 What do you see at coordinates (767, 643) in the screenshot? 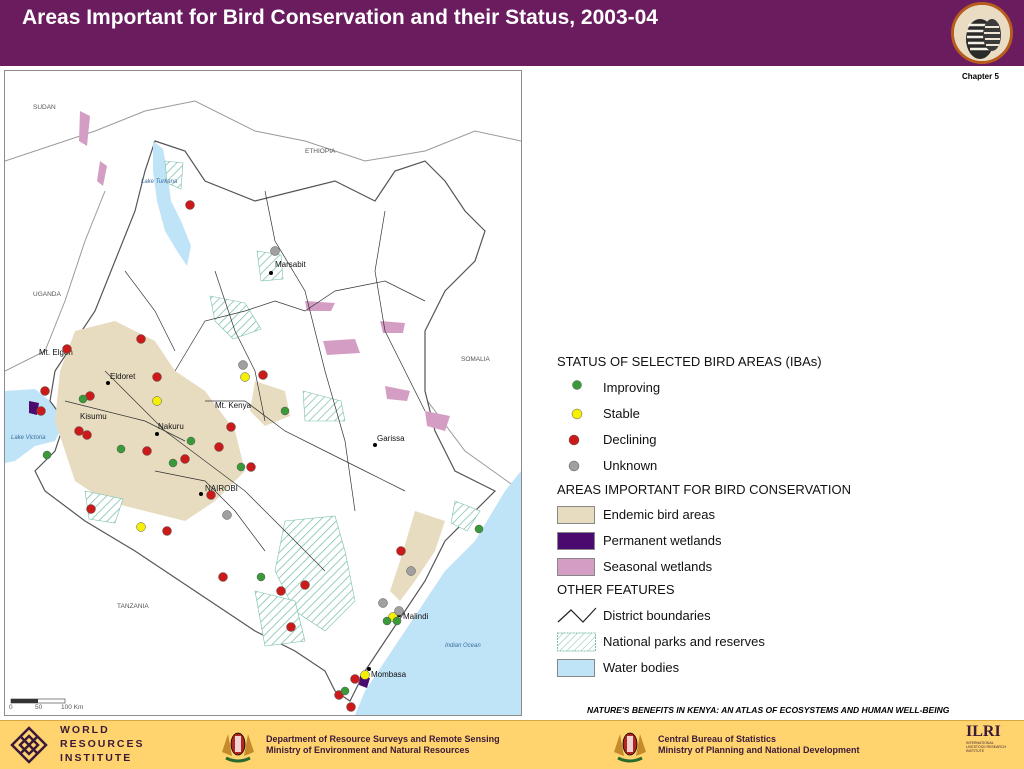
I see `legend-item-national-parks: National parks and reserves` at bounding box center [767, 643].